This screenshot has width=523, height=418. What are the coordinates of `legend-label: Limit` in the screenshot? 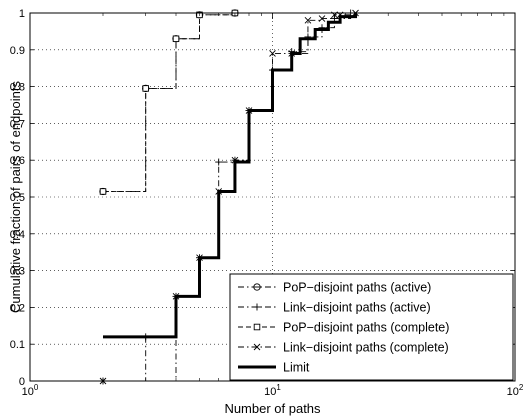 It's located at (296, 368).